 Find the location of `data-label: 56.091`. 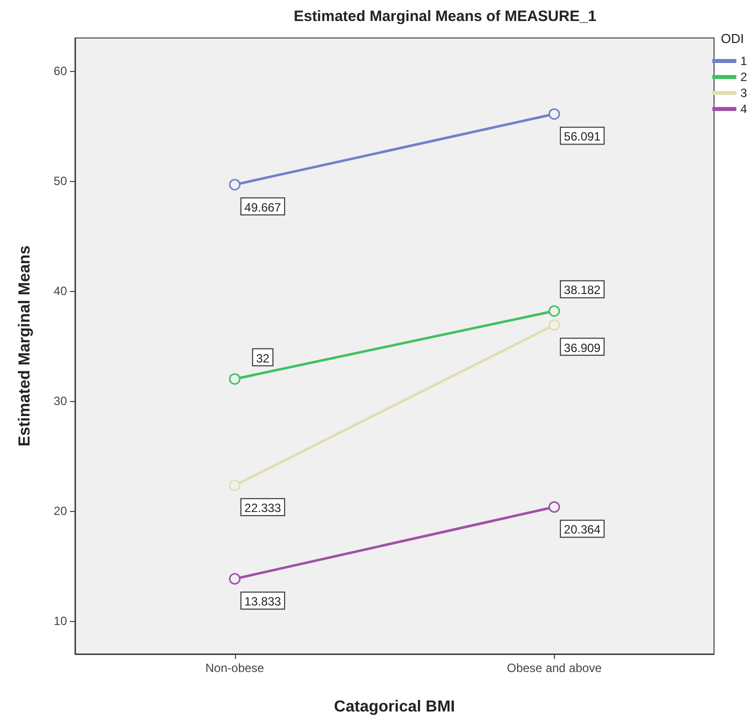

data-label: 56.091 is located at coordinates (582, 137).